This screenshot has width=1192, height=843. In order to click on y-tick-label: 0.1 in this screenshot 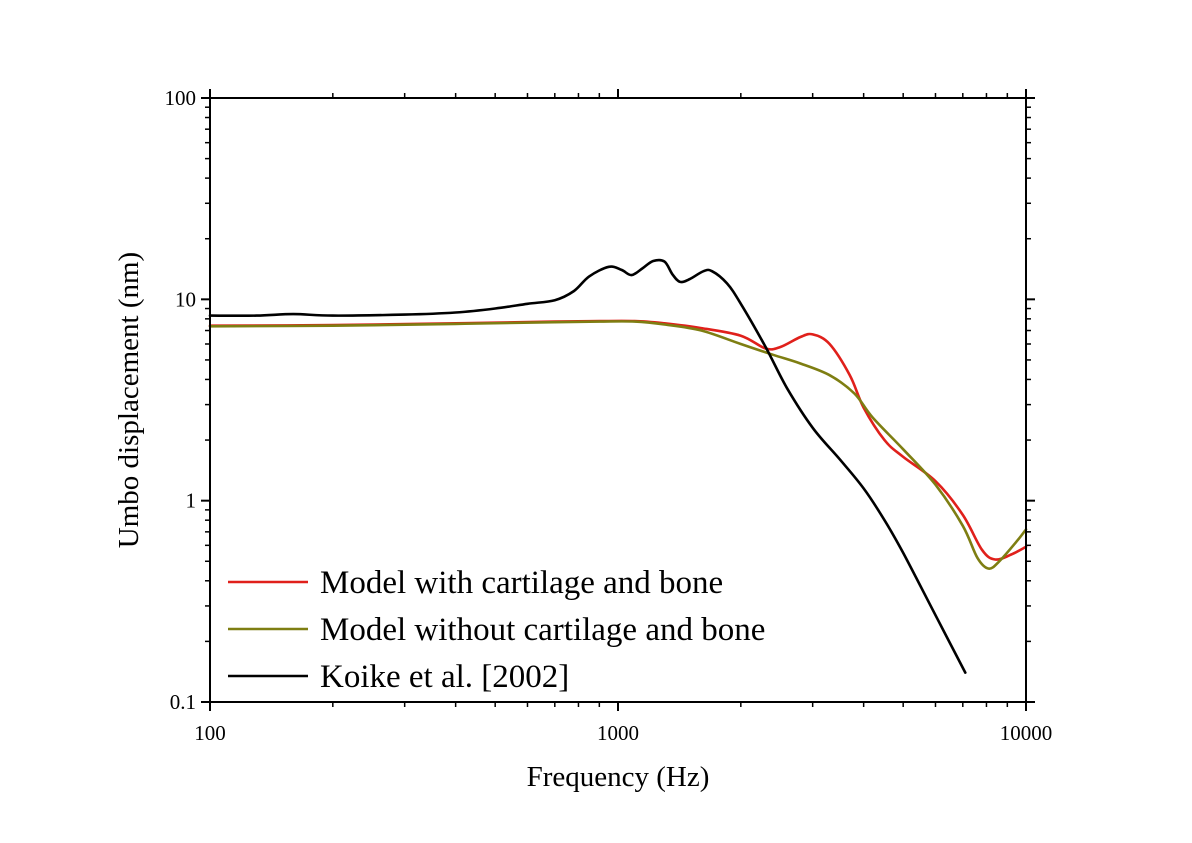, I will do `click(183, 702)`.